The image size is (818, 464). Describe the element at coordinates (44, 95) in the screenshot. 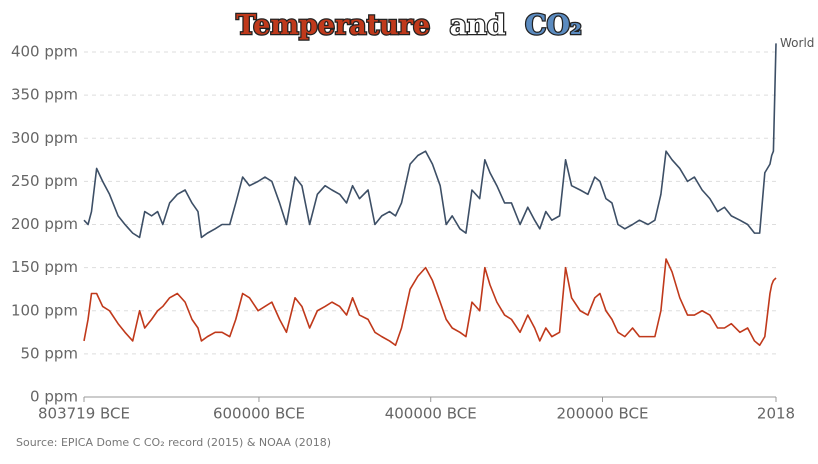

I see `y-tick-label: 350 ppm` at that location.